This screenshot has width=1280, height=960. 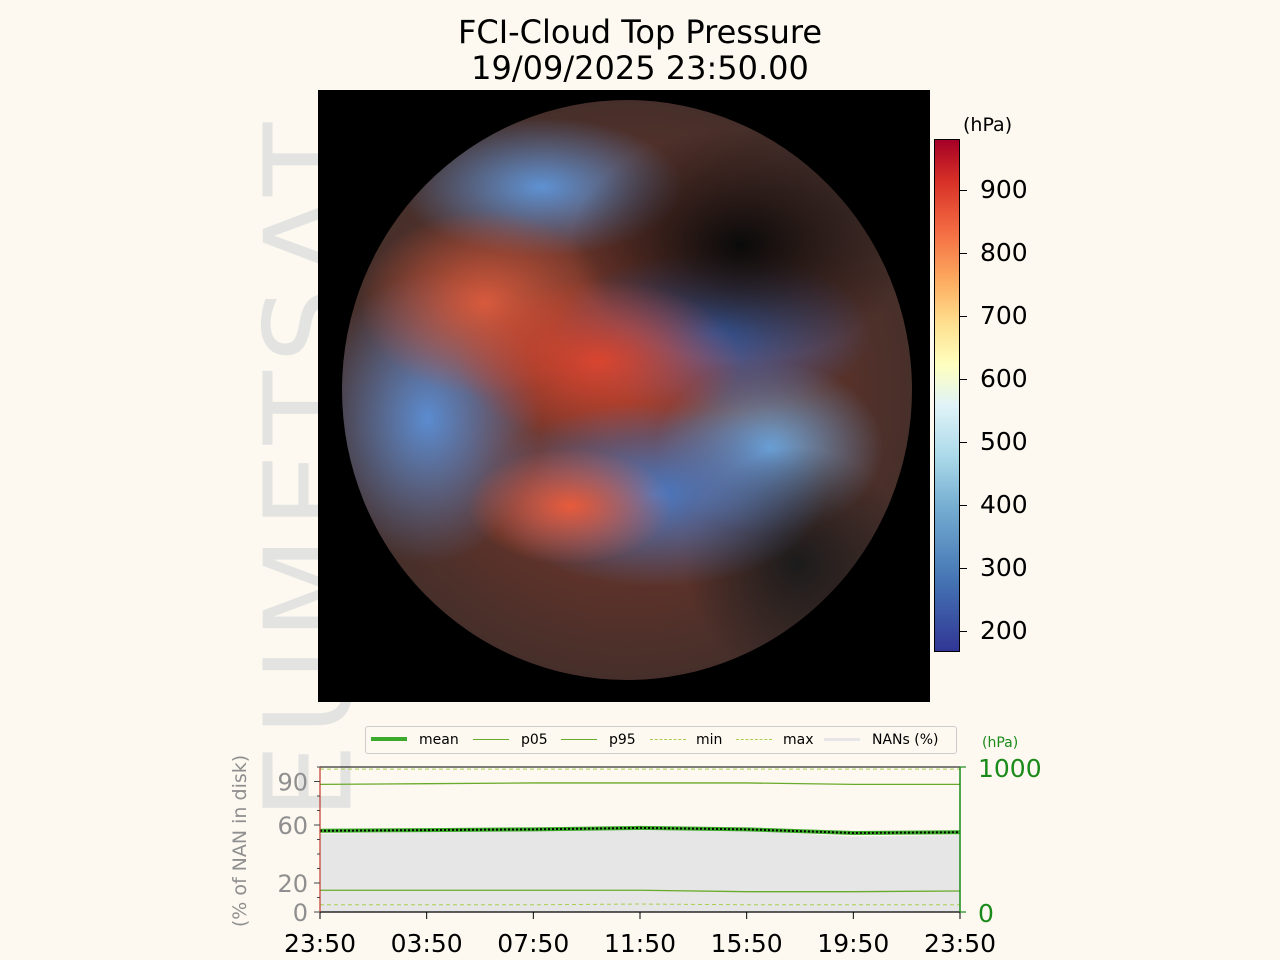 I want to click on x-tick-label: 11:50, so click(x=640, y=943).